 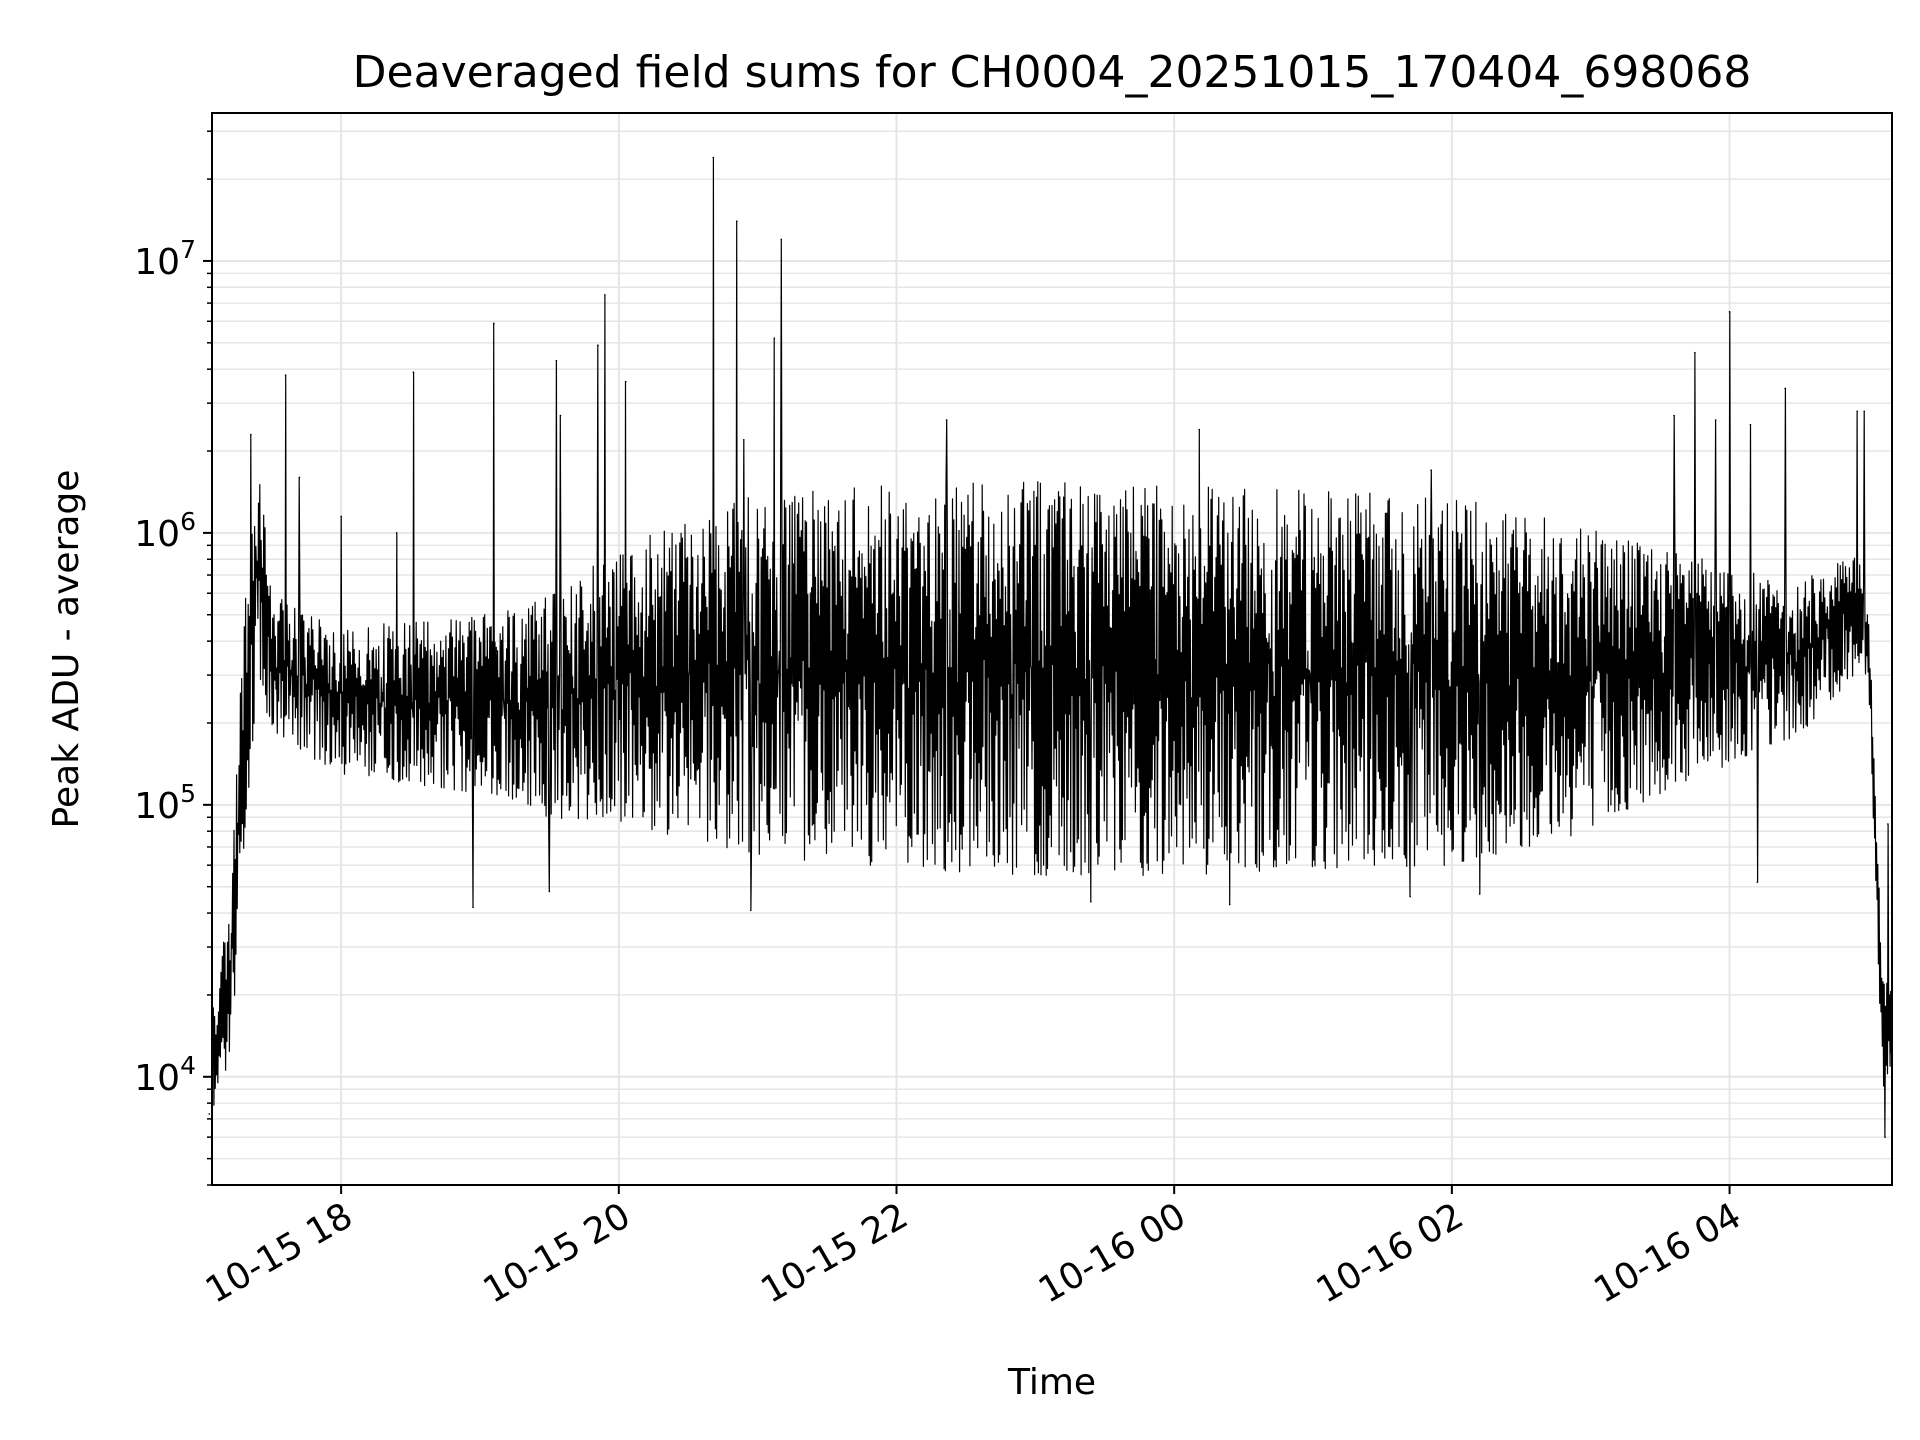 I want to click on y-tick-label: 10⁴, so click(x=165, y=1075).